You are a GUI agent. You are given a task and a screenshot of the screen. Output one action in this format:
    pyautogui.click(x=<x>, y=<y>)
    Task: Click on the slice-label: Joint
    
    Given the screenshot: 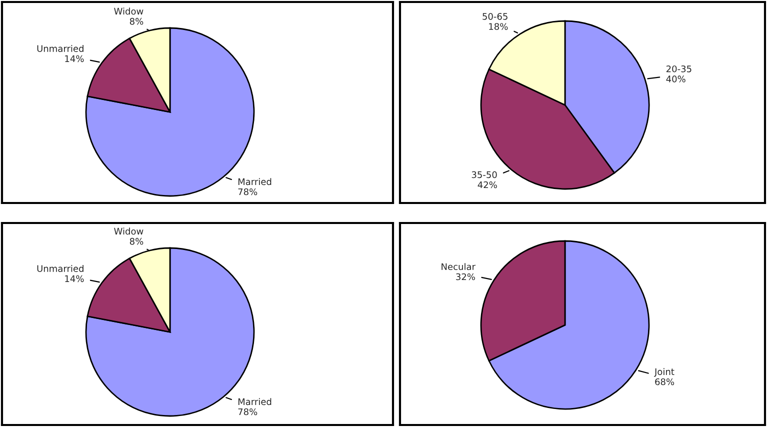 What is the action you would take?
    pyautogui.click(x=664, y=372)
    